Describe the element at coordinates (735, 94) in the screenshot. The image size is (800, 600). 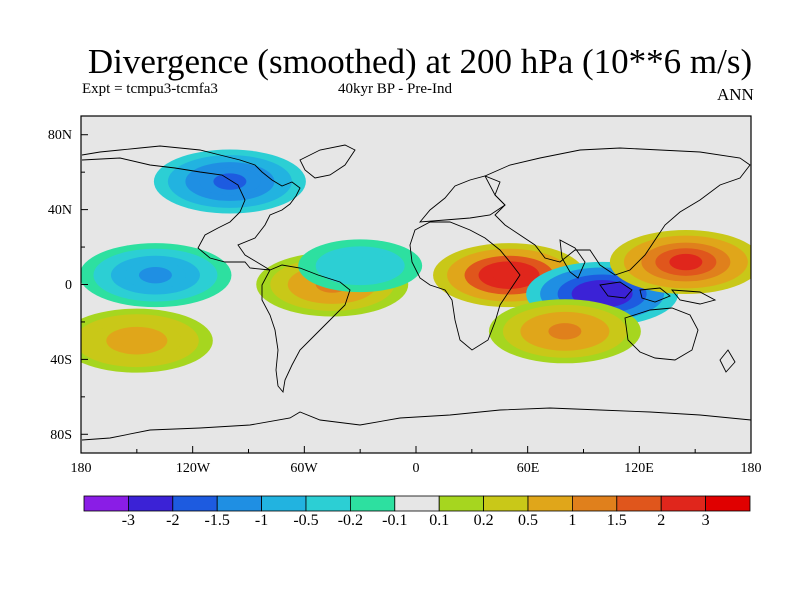
I see `season-label: ANN` at that location.